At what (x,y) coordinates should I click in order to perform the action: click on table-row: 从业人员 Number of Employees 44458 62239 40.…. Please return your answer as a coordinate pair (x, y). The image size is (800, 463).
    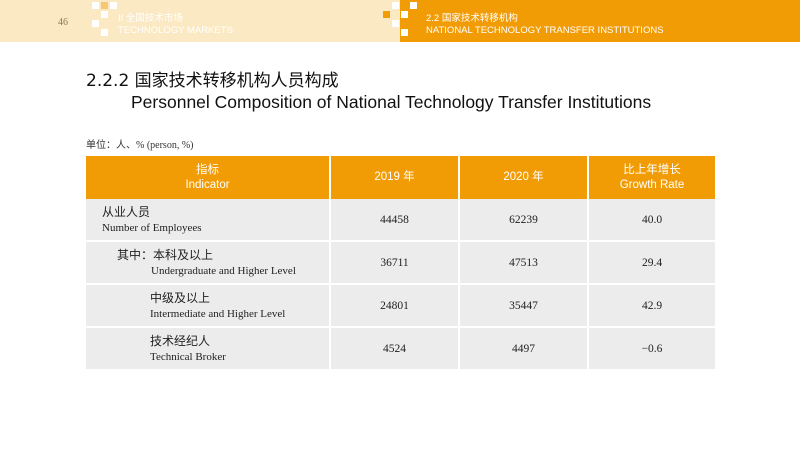
    Looking at the image, I should click on (400, 220).